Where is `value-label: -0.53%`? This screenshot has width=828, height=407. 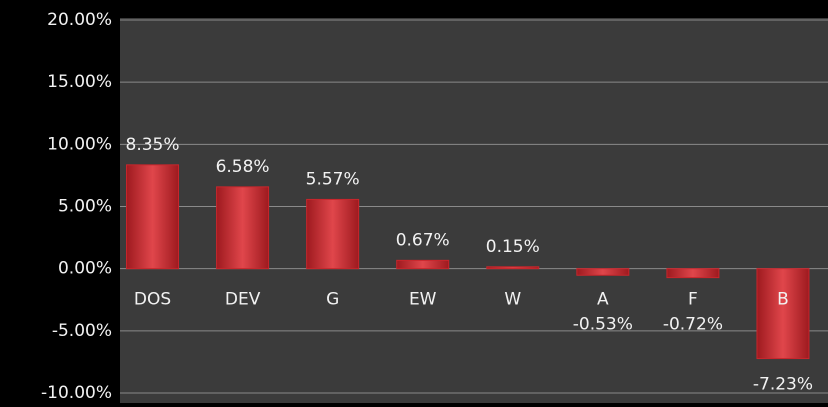 value-label: -0.53% is located at coordinates (603, 325).